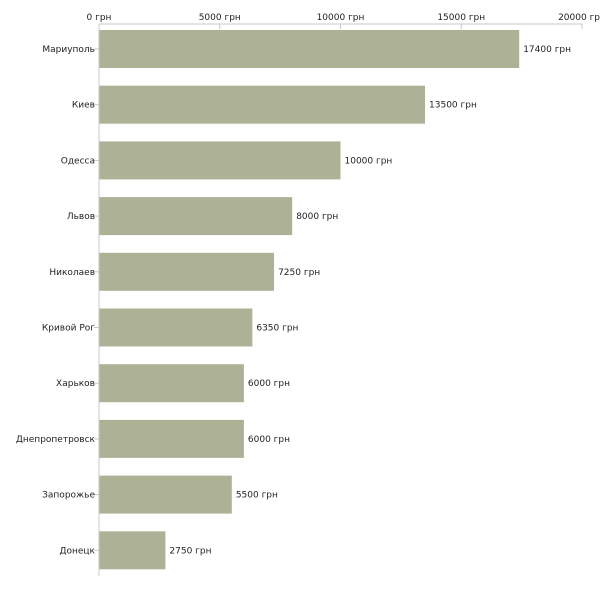 The height and width of the screenshot is (600, 600). I want to click on category-label: Днепропетровск, so click(56, 440).